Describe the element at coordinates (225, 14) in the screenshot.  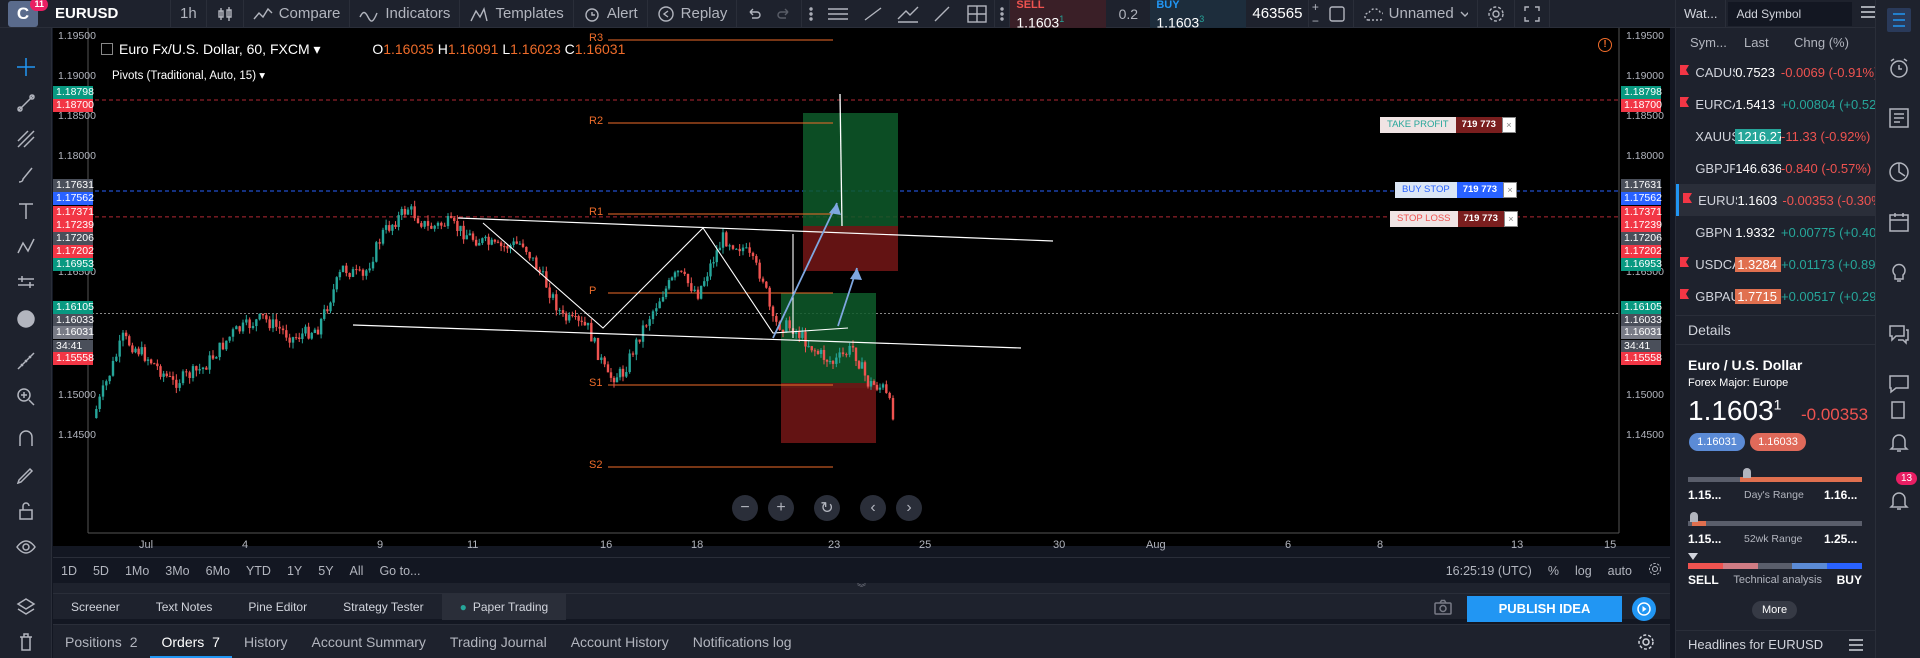
I see `chart-style-button` at that location.